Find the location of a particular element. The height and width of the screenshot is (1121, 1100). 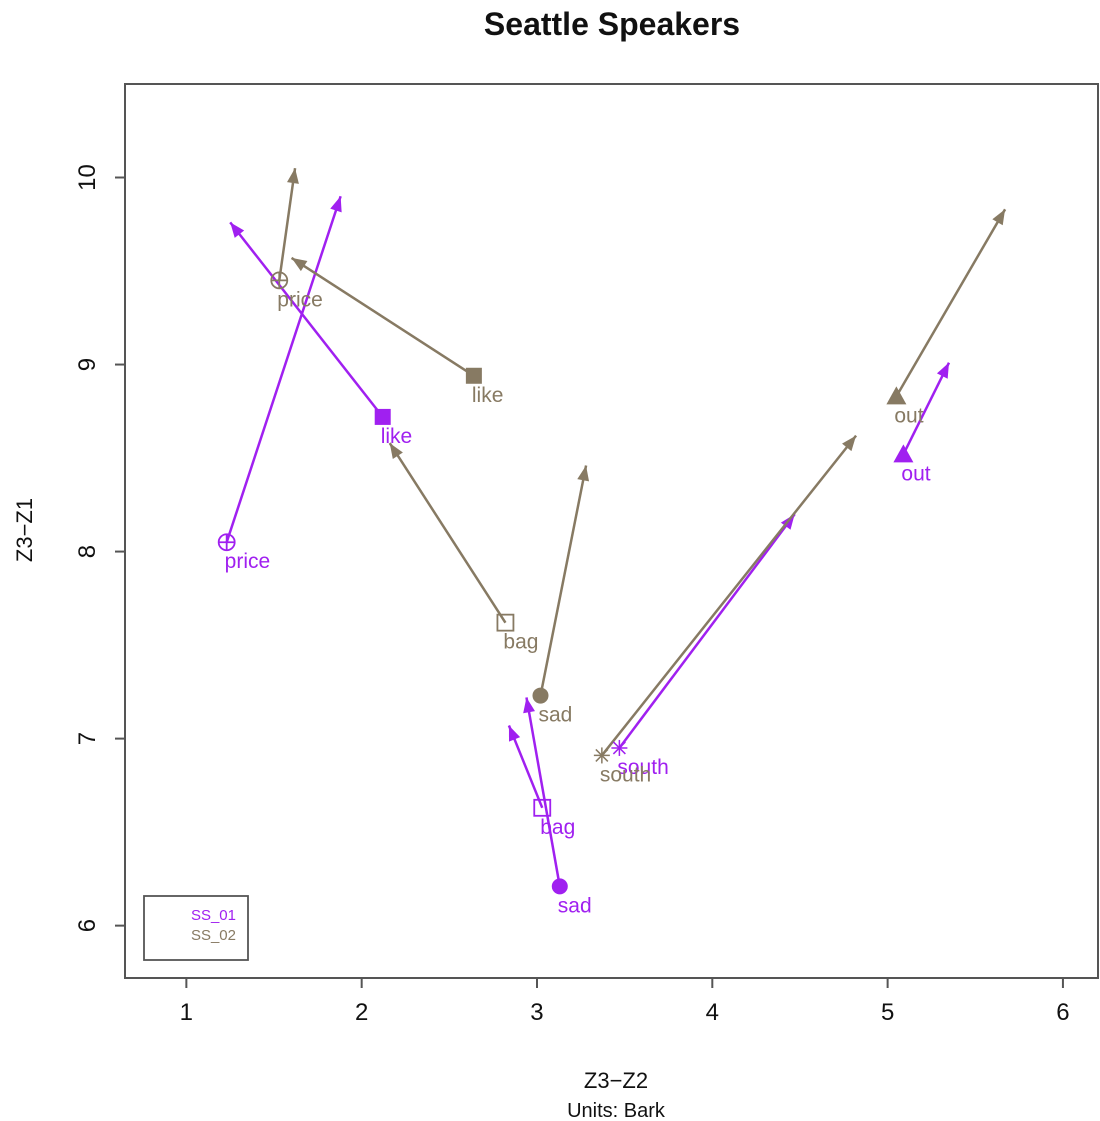

x-tick-label: 5 is located at coordinates (887, 1012).